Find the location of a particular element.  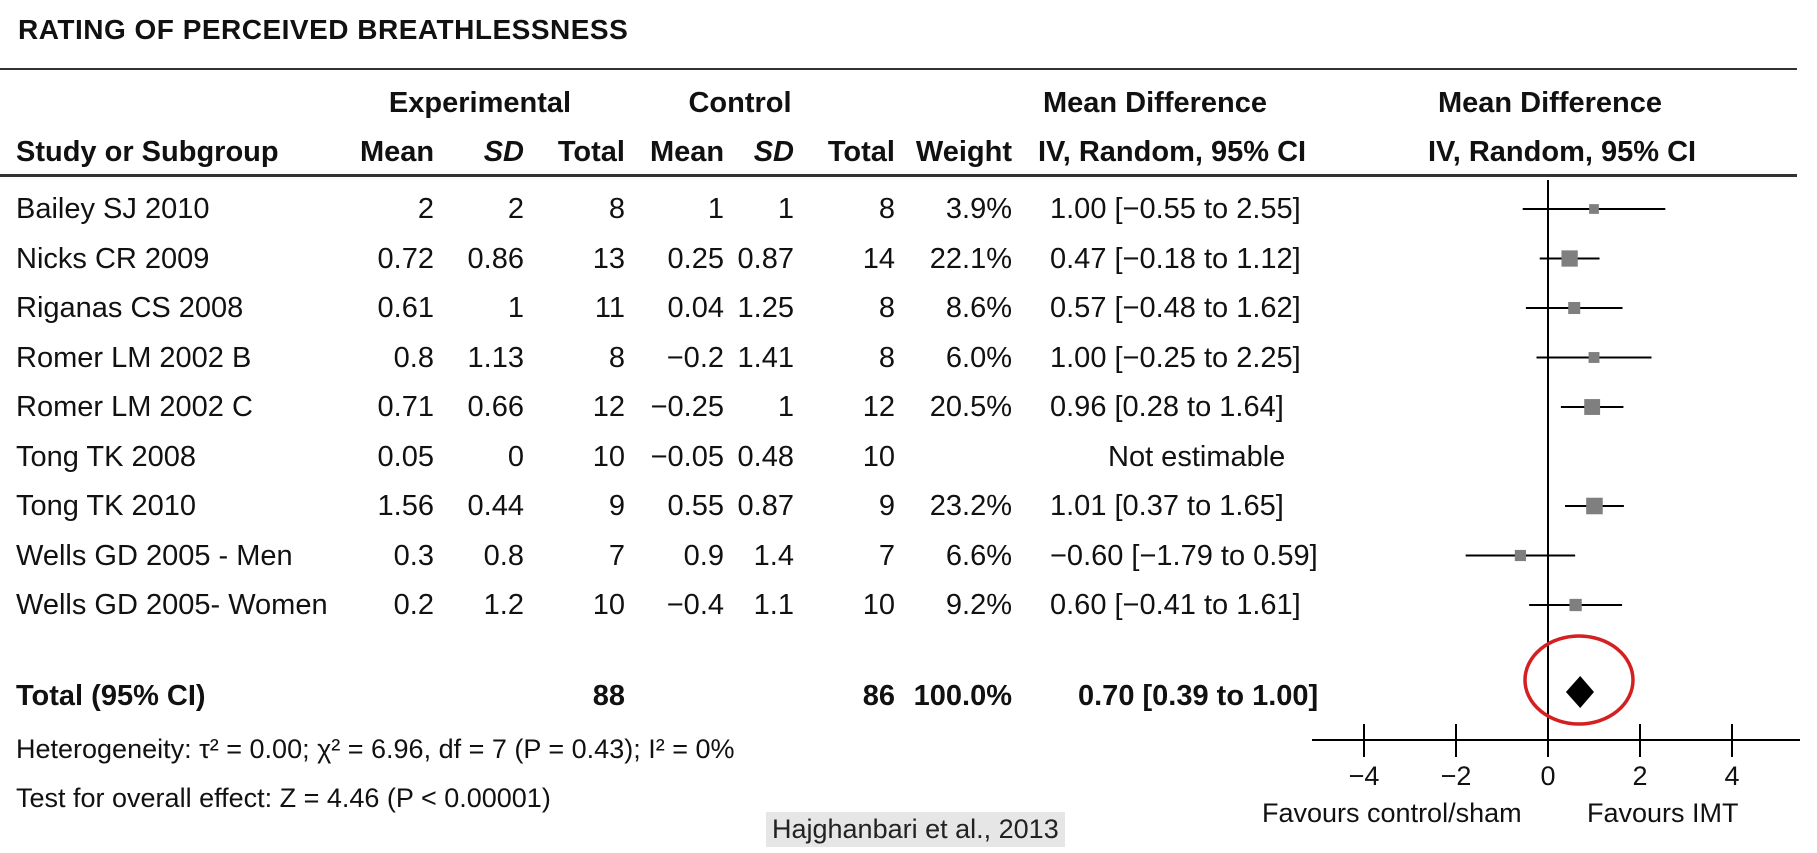

row-3-c-mean: −0.2 is located at coordinates (695, 357).